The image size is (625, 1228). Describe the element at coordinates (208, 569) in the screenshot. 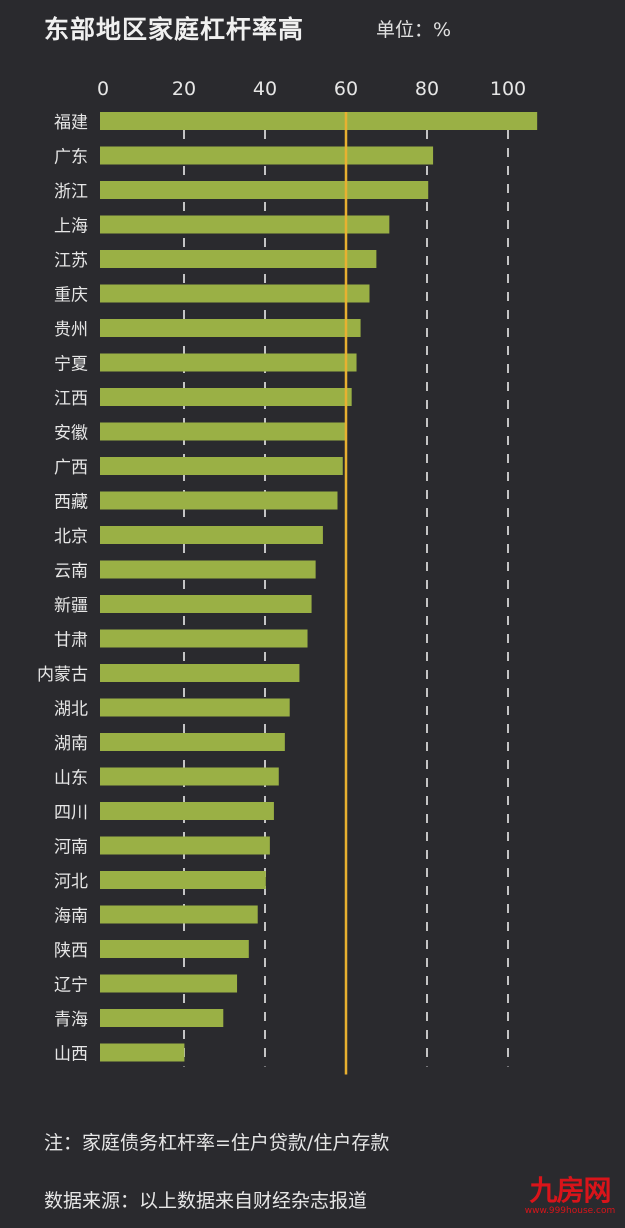

I see `bar-云南` at that location.